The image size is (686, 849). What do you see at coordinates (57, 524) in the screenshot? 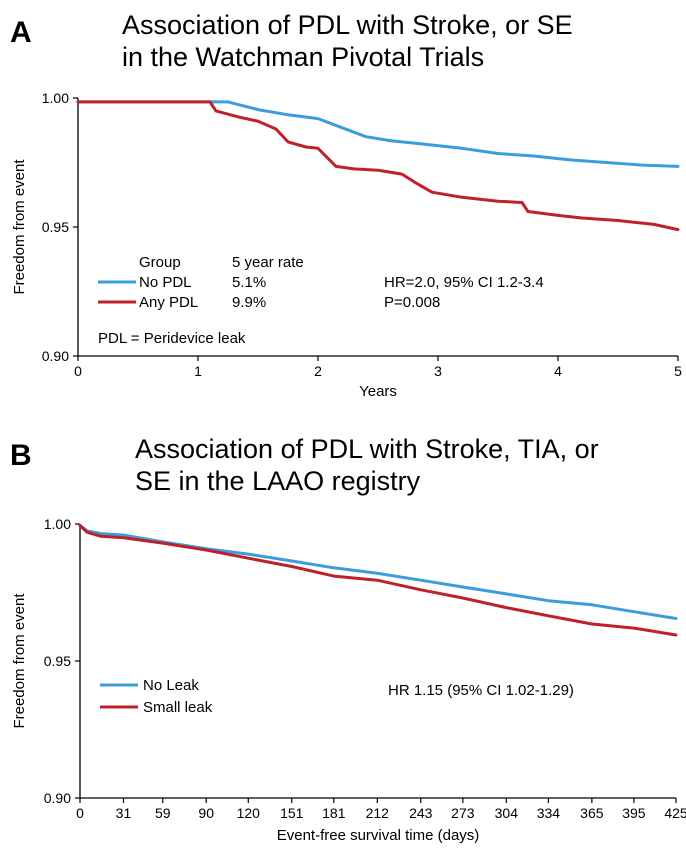
I see `panel-b-y-tick-label: 1.00` at bounding box center [57, 524].